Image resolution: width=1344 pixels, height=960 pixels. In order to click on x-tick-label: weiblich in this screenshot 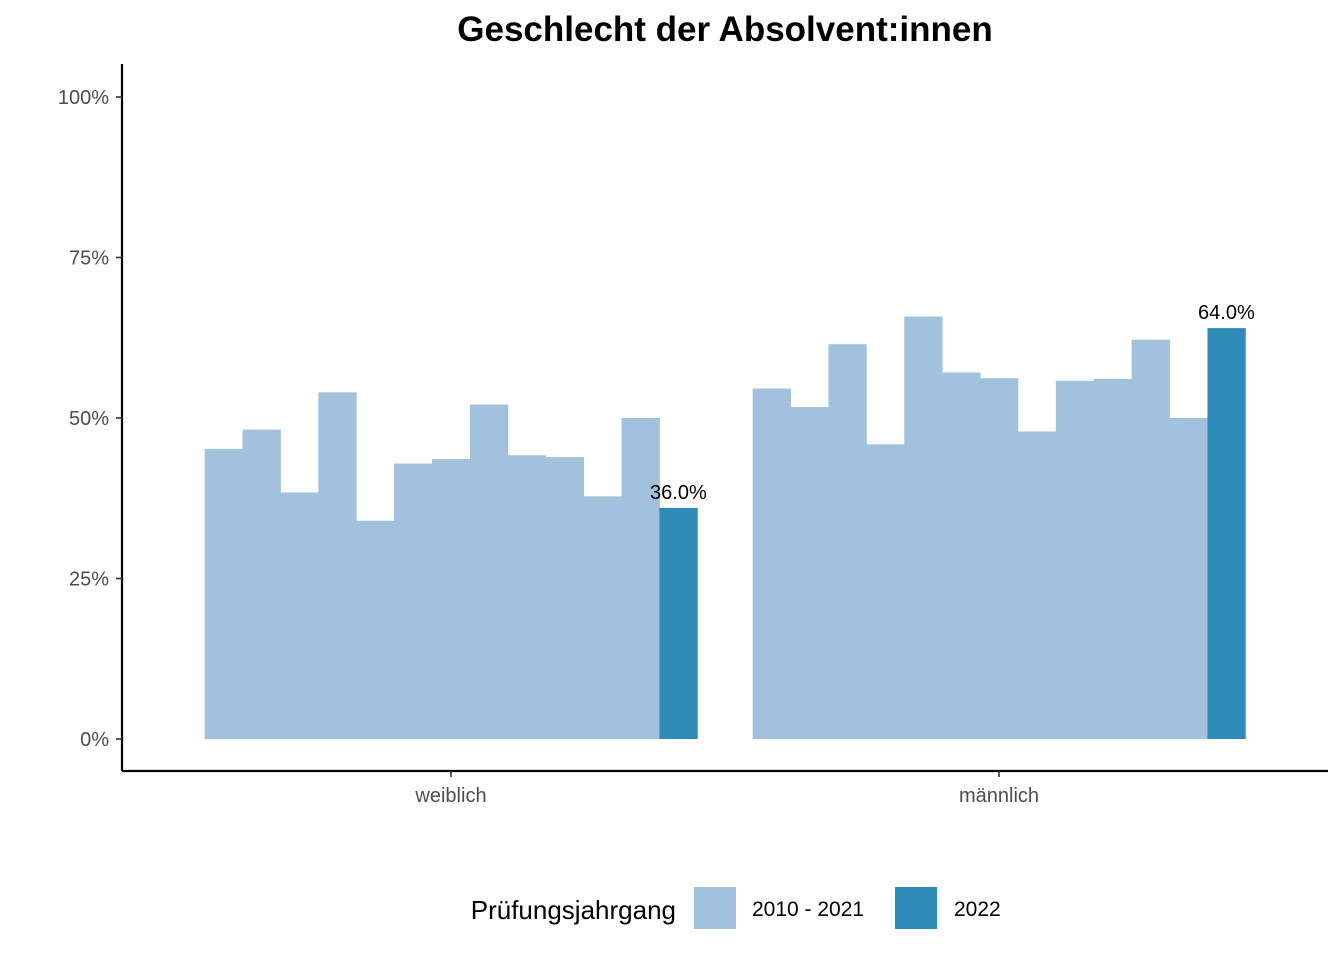, I will do `click(450, 796)`.